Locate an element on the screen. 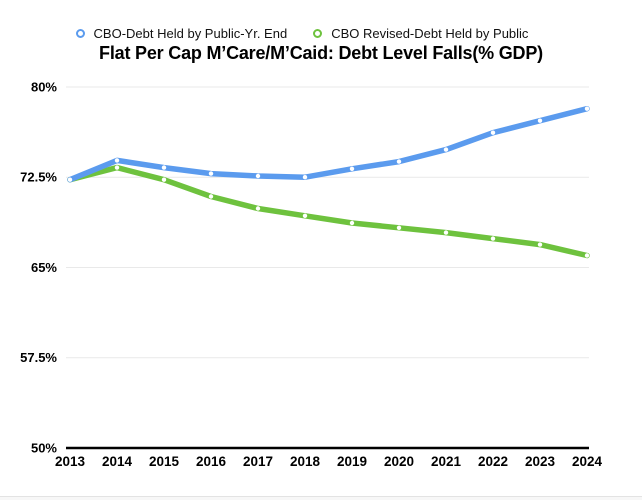 Image resolution: width=642 pixels, height=500 pixels. legend-label: CBO-Debt Held by Public-Yr. End is located at coordinates (190, 33).